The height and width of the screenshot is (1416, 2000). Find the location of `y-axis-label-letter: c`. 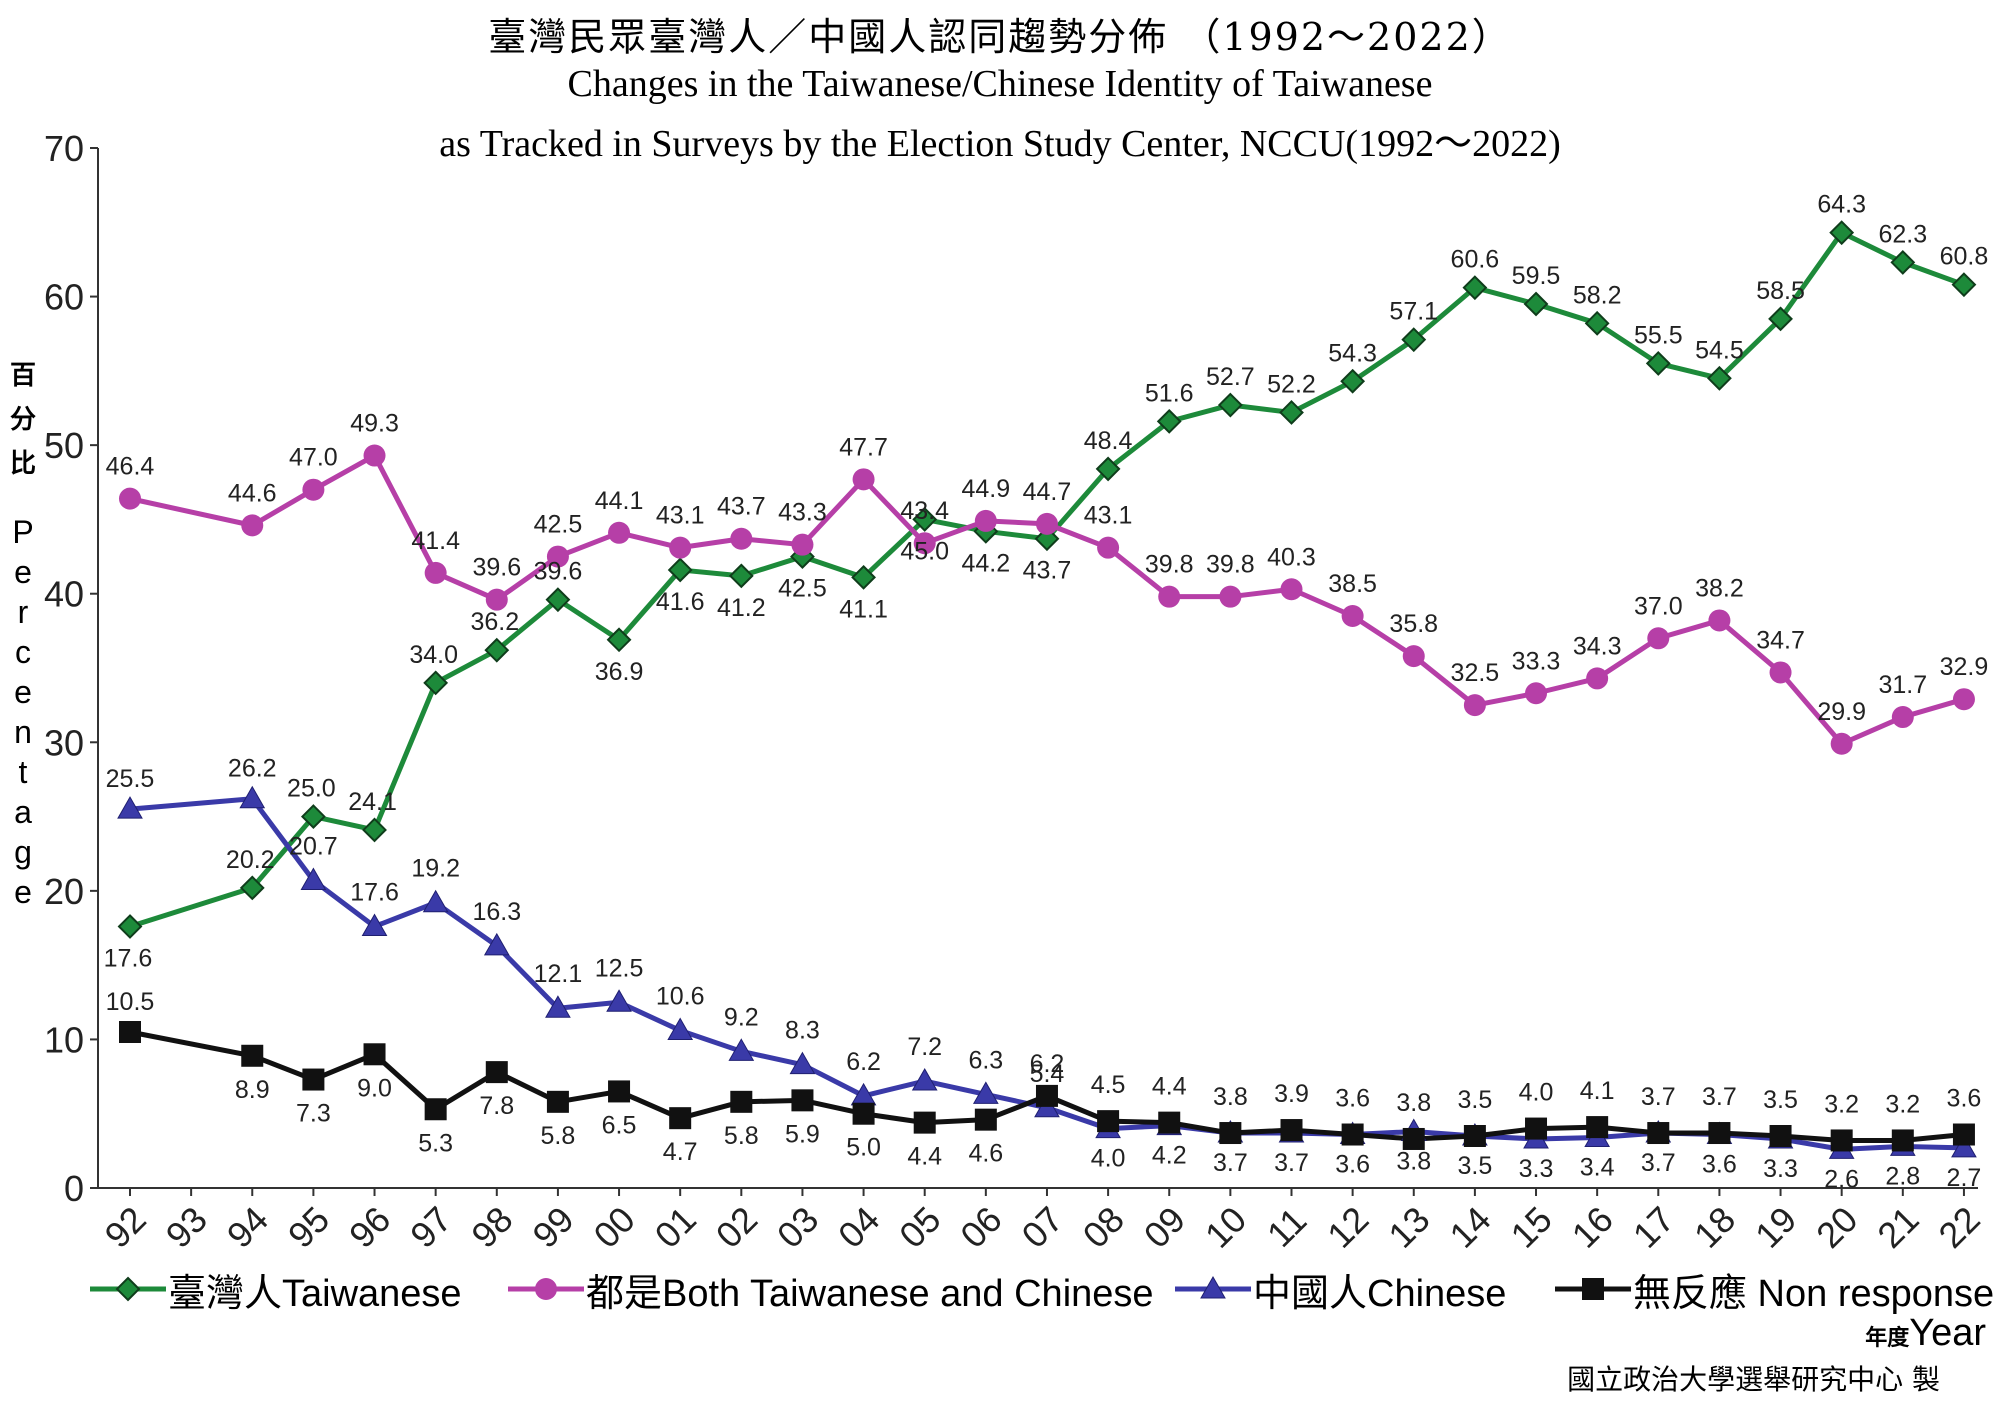

y-axis-label-letter: c is located at coordinates (23, 652).